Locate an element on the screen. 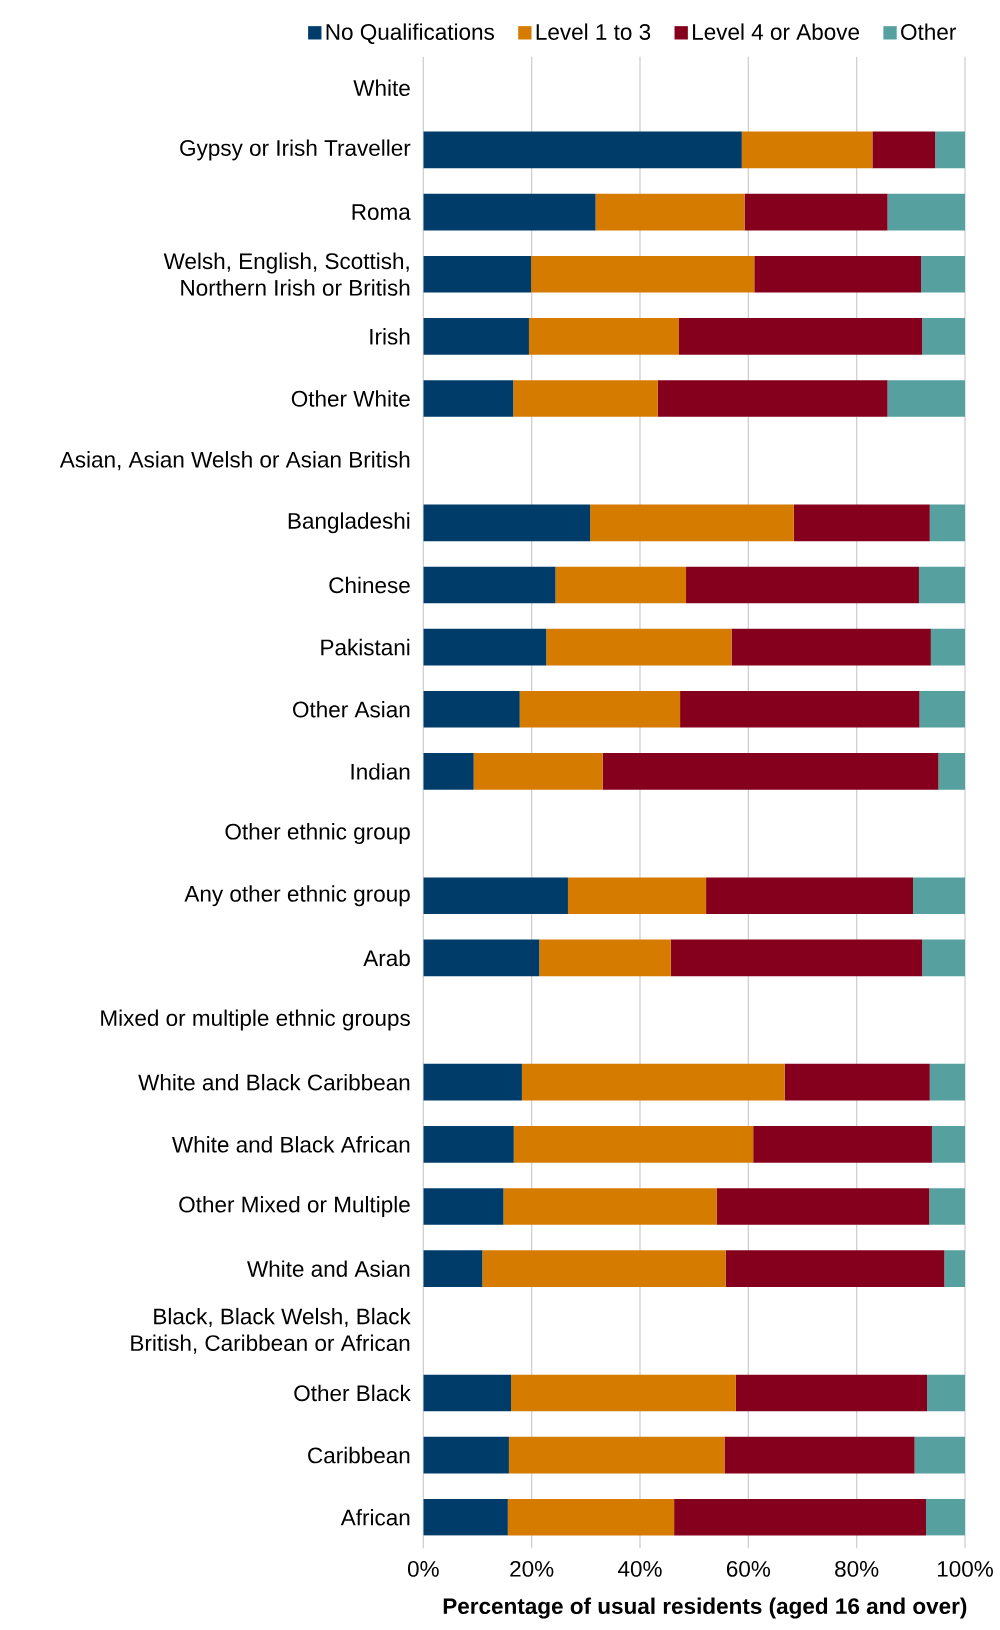 The width and height of the screenshot is (1000, 1630). y-tick-label: Gypsy or Irish Traveller is located at coordinates (295, 150).